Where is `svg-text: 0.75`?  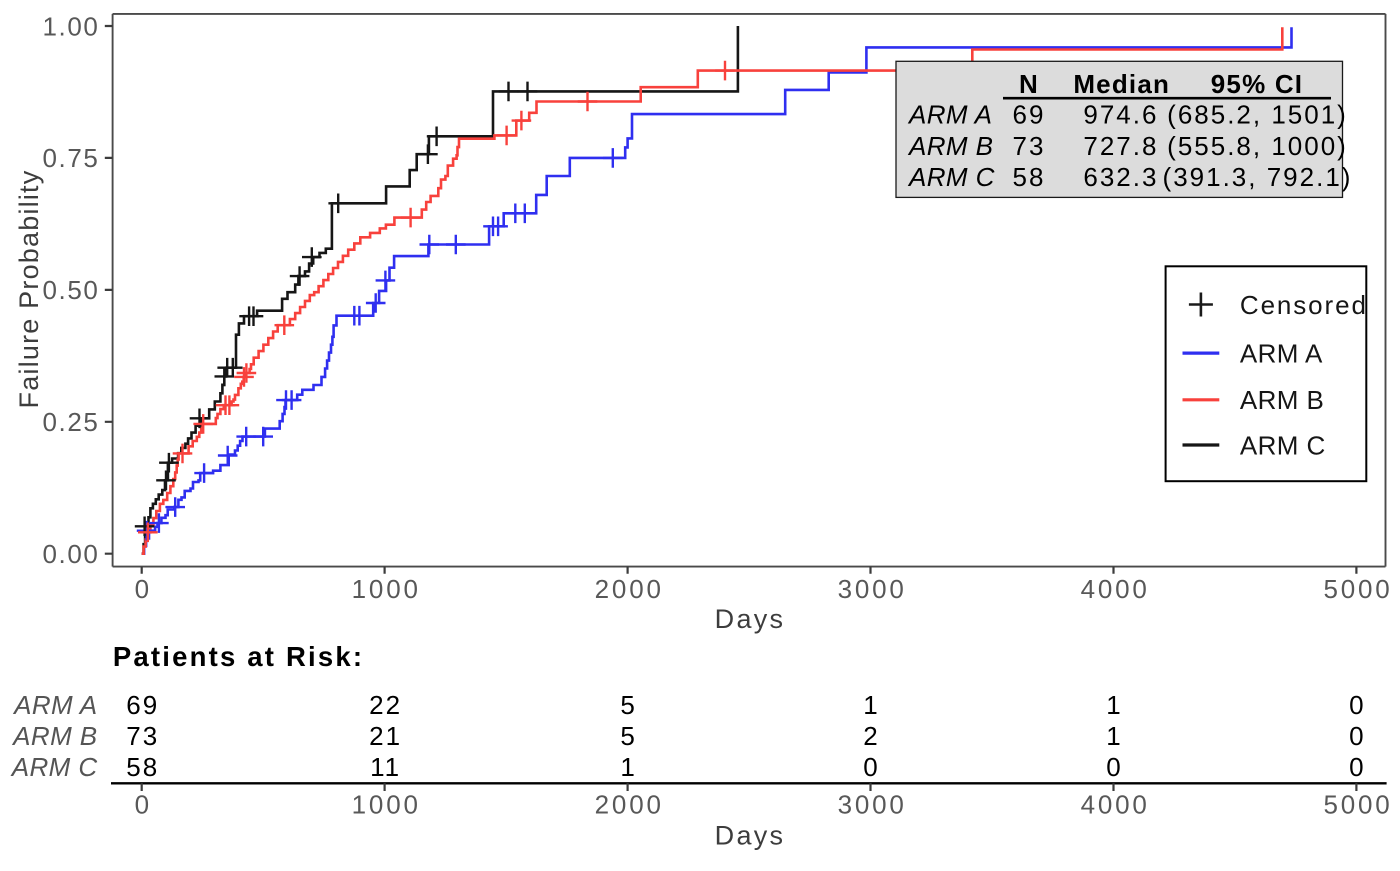
svg-text: 0.75 is located at coordinates (70, 158).